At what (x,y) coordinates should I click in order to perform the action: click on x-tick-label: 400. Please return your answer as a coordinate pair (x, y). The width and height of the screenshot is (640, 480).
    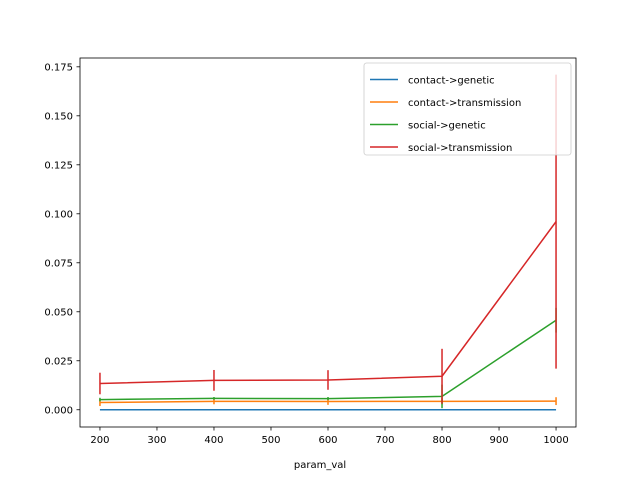
    Looking at the image, I should click on (213, 440).